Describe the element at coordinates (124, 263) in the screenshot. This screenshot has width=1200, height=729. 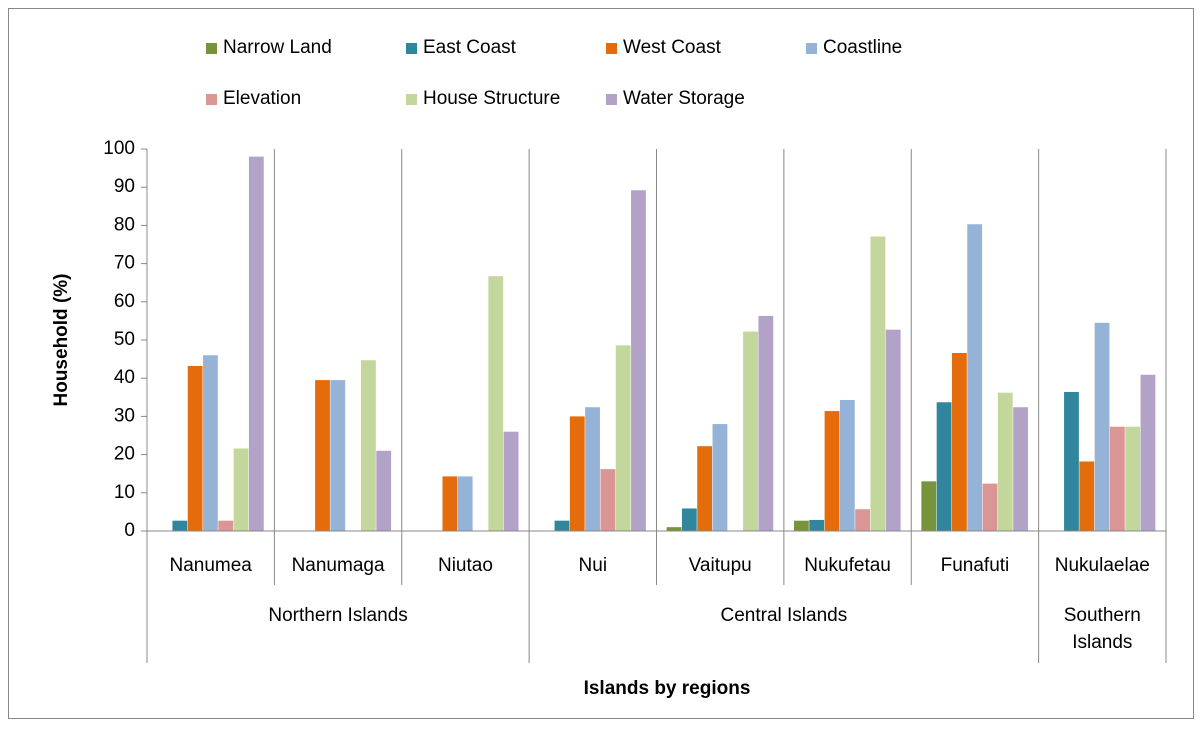
I see `y-tick-label: 70` at that location.